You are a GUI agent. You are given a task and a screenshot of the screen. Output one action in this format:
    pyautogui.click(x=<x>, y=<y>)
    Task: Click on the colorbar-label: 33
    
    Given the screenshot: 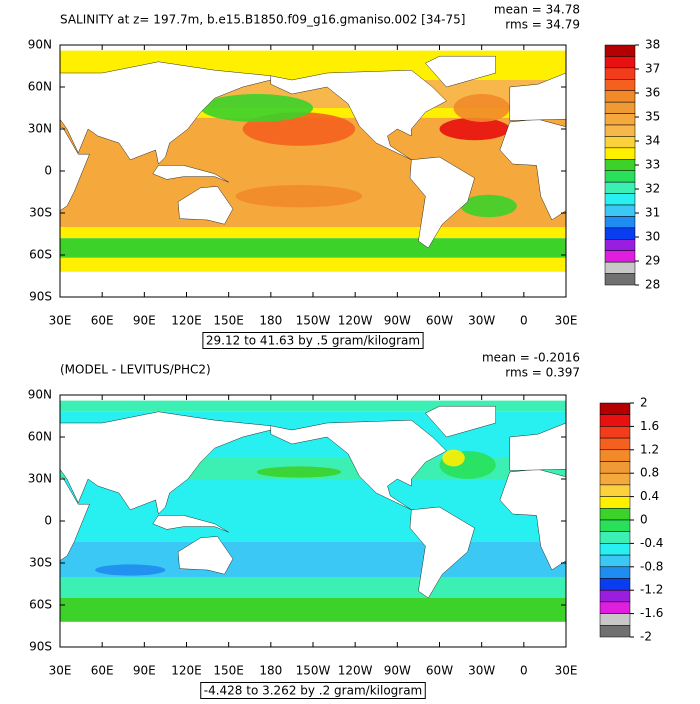 What is the action you would take?
    pyautogui.click(x=652, y=165)
    